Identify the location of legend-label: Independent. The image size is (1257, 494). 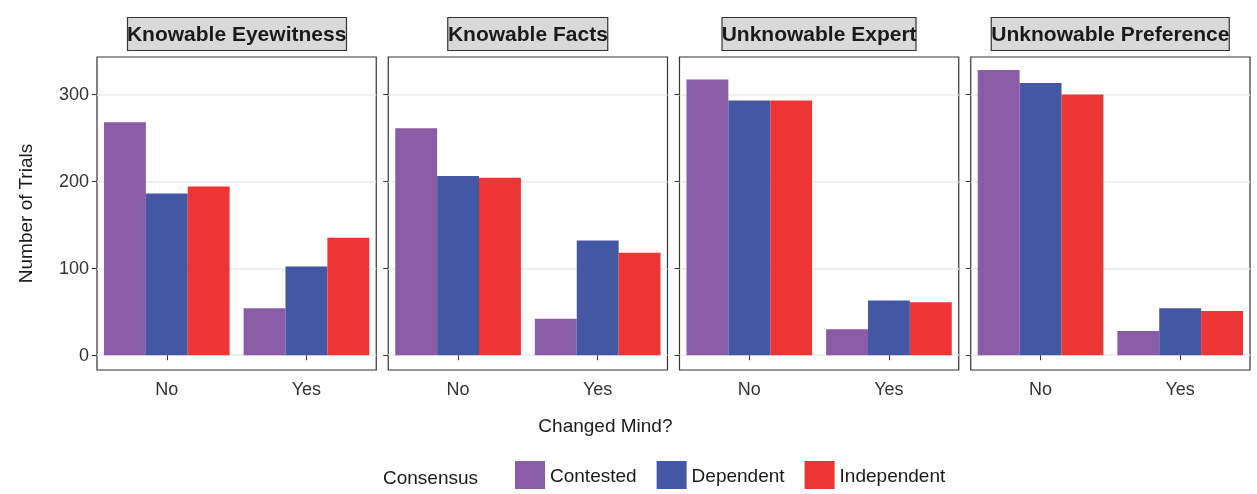
(892, 475).